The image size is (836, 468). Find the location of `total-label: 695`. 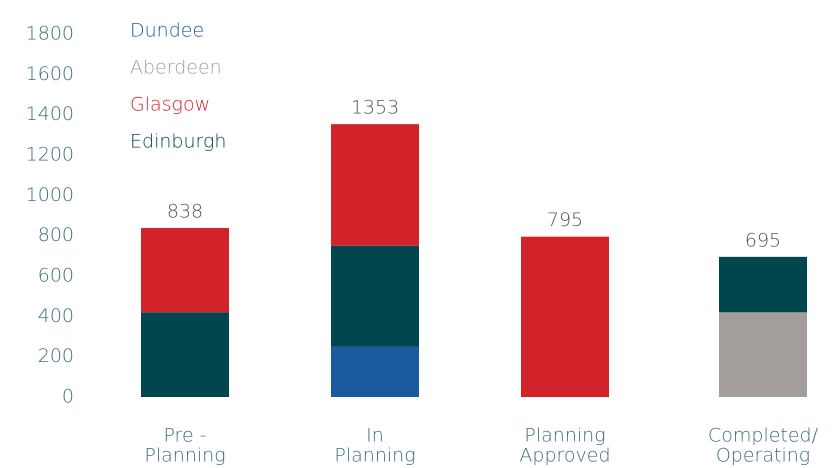

total-label: 695 is located at coordinates (763, 240).